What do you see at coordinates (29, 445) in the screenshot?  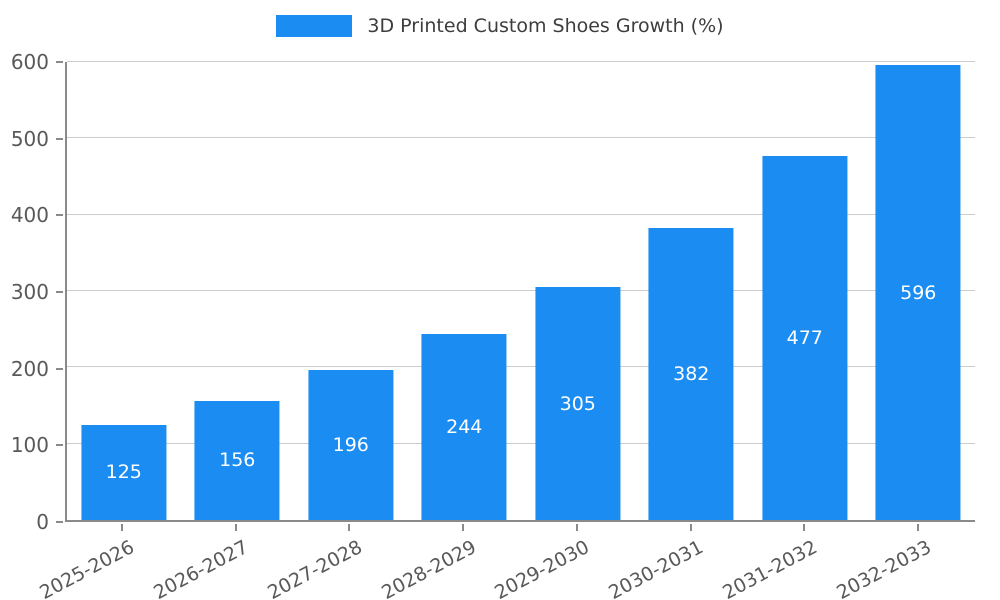 I see `y-tick-label: 100` at bounding box center [29, 445].